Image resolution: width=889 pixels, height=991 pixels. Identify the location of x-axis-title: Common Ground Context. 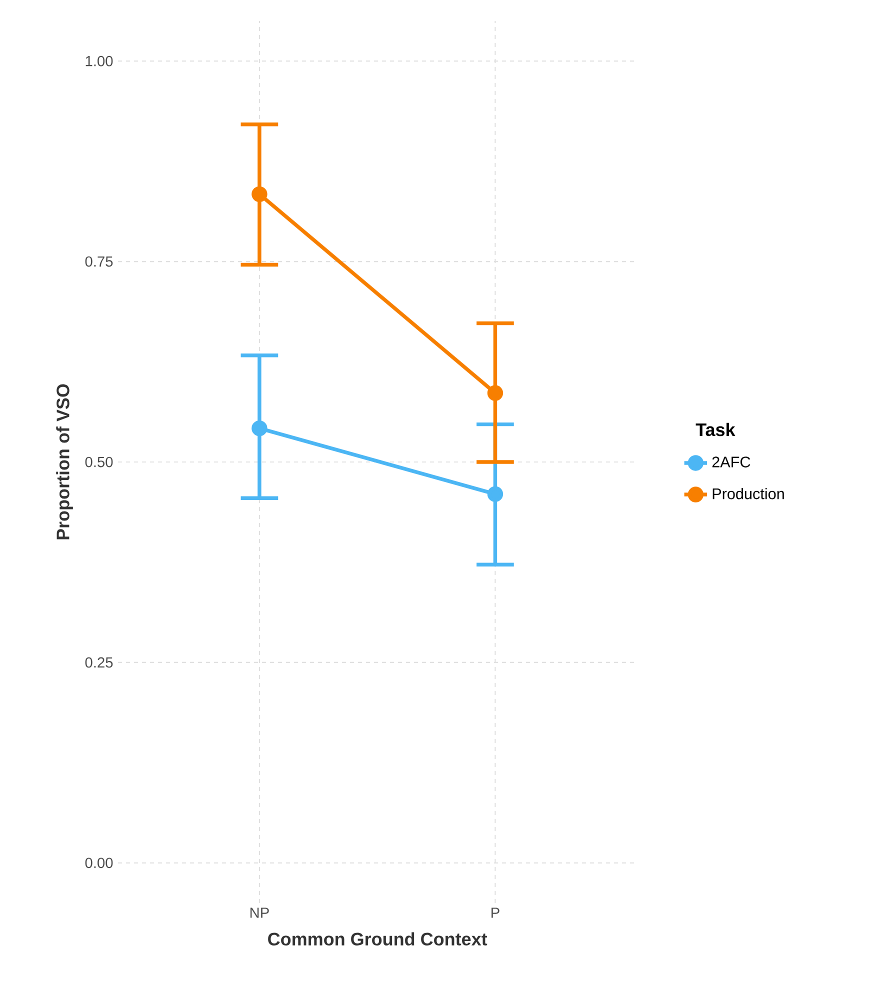
(378, 939).